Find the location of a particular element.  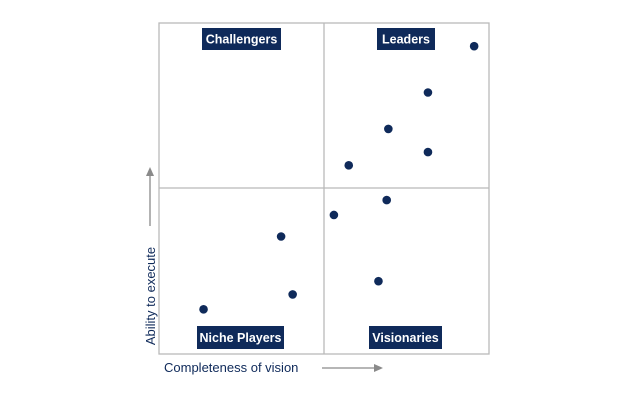

quadrant-label-challengers: Challengers is located at coordinates (241, 39).